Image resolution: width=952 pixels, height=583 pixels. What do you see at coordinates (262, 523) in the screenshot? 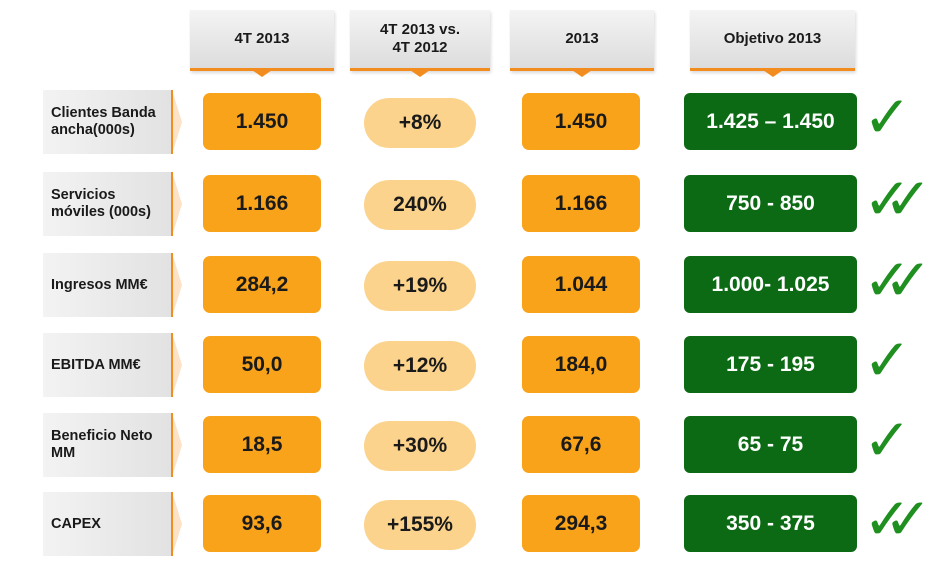
I see `q4-value-box: 93,6` at bounding box center [262, 523].